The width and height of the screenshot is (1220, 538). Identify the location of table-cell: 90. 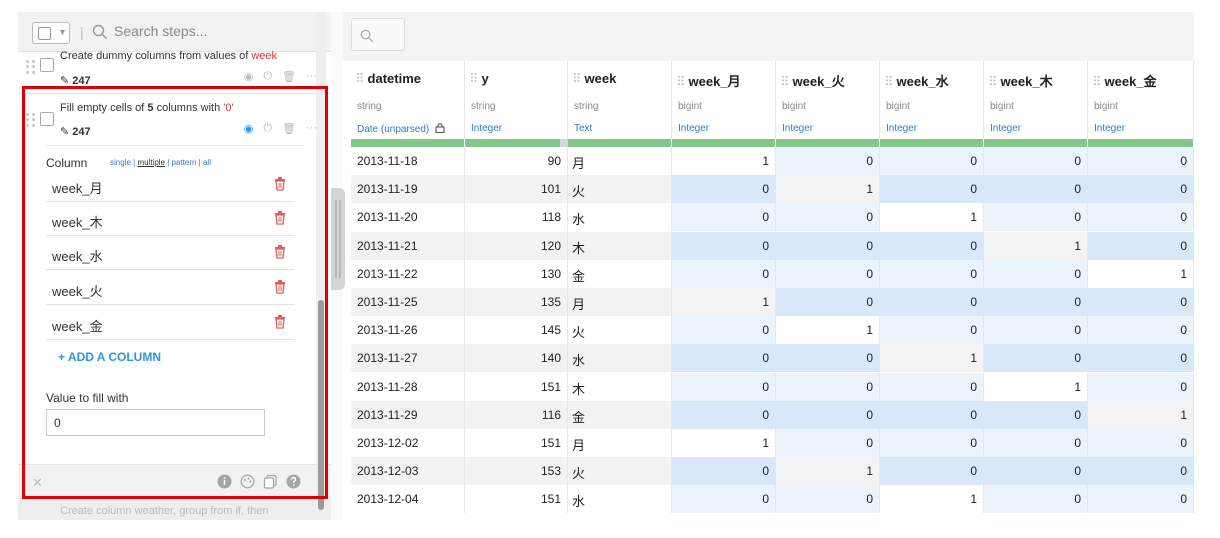
(516, 161).